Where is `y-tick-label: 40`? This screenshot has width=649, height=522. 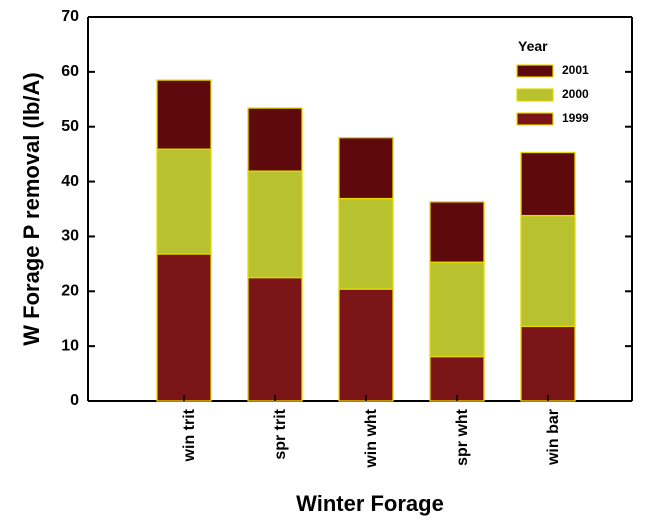 y-tick-label: 40 is located at coordinates (70, 181).